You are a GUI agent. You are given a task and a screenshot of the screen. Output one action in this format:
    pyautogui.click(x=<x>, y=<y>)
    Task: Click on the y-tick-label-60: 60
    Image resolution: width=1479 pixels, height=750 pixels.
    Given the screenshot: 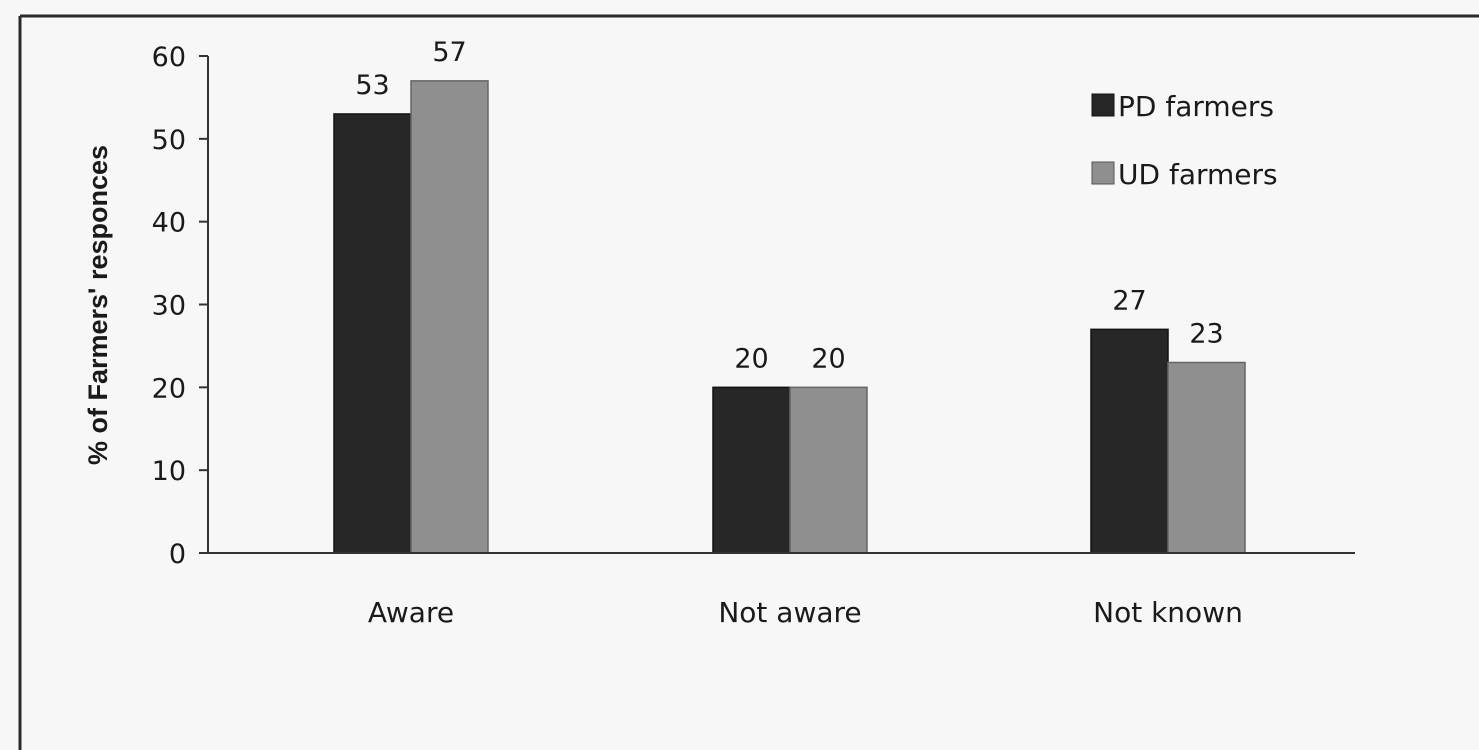 What is the action you would take?
    pyautogui.click(x=169, y=57)
    